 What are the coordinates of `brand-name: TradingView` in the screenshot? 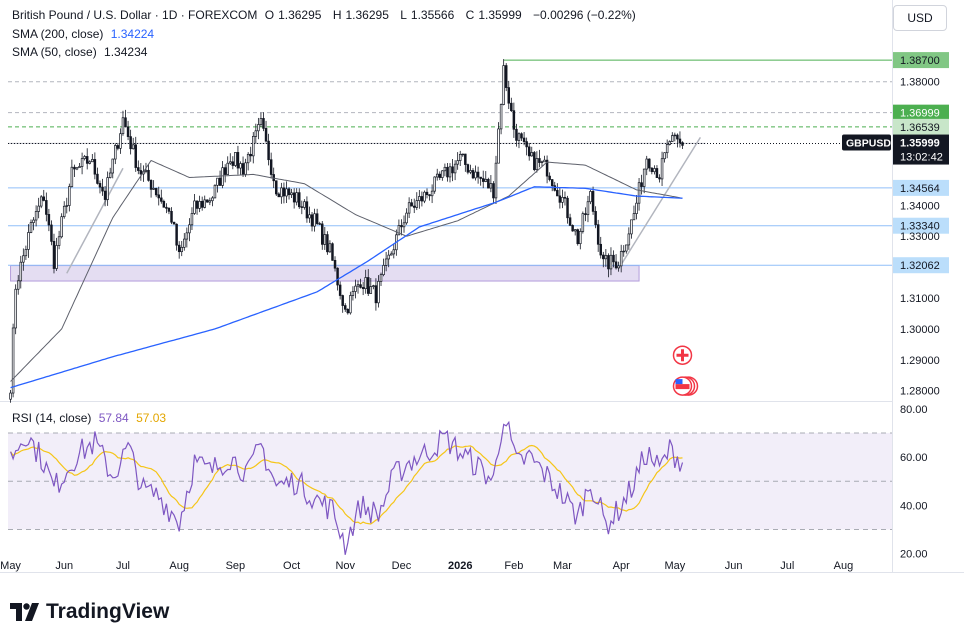 It's located at (108, 611).